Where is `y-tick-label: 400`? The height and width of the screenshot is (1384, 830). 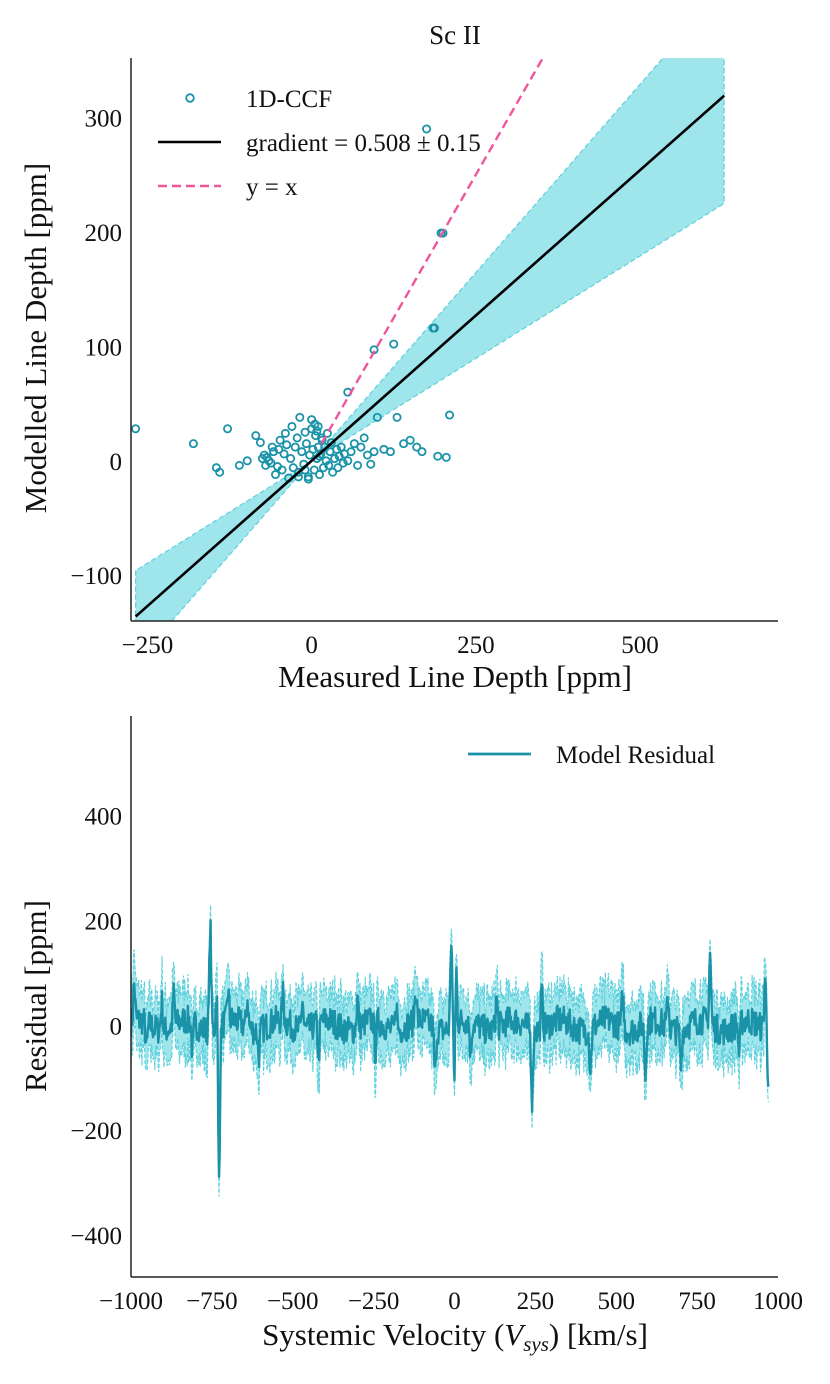 y-tick-label: 400 is located at coordinates (104, 817).